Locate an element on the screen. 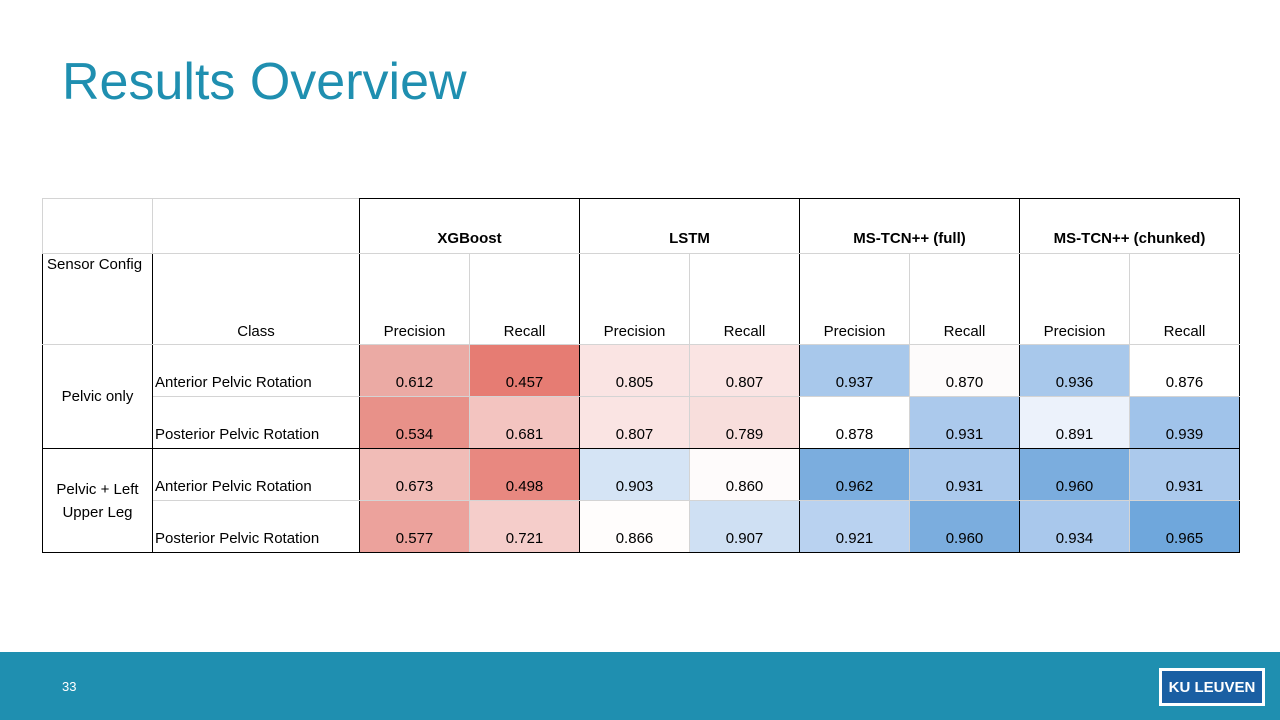 This screenshot has width=1280, height=720. value-cell: 0.534 is located at coordinates (414, 422).